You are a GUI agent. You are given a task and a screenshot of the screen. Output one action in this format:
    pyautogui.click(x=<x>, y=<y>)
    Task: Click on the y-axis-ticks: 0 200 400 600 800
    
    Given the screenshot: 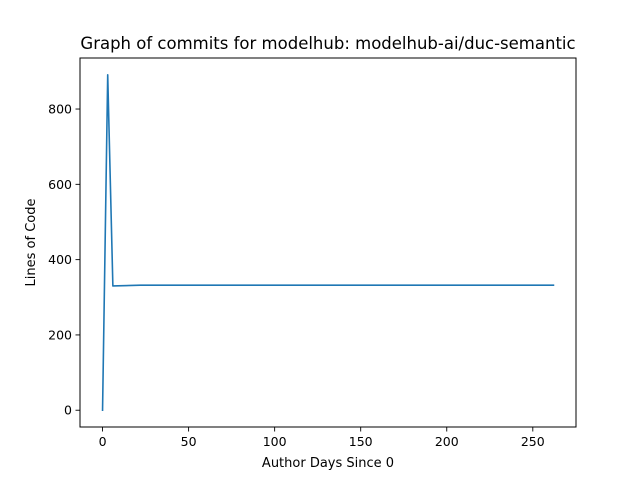 What is the action you would take?
    pyautogui.click(x=64, y=260)
    